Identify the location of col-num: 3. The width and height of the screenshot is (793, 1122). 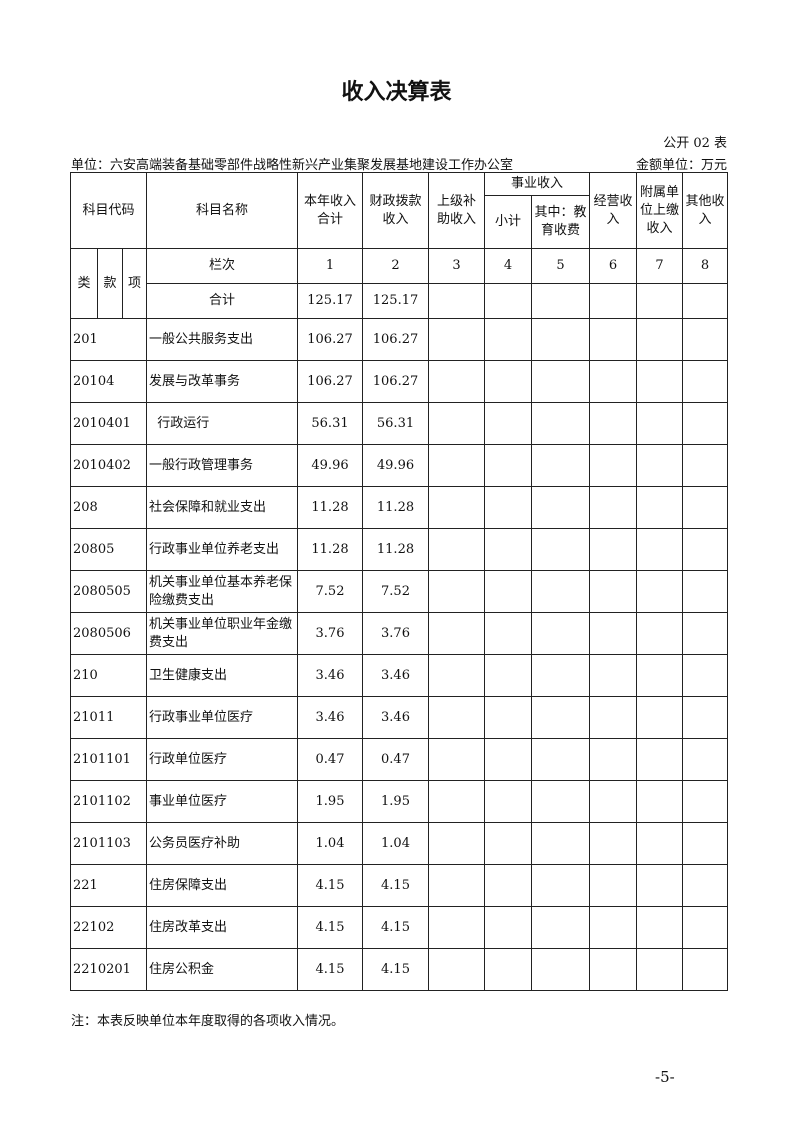
(456, 266).